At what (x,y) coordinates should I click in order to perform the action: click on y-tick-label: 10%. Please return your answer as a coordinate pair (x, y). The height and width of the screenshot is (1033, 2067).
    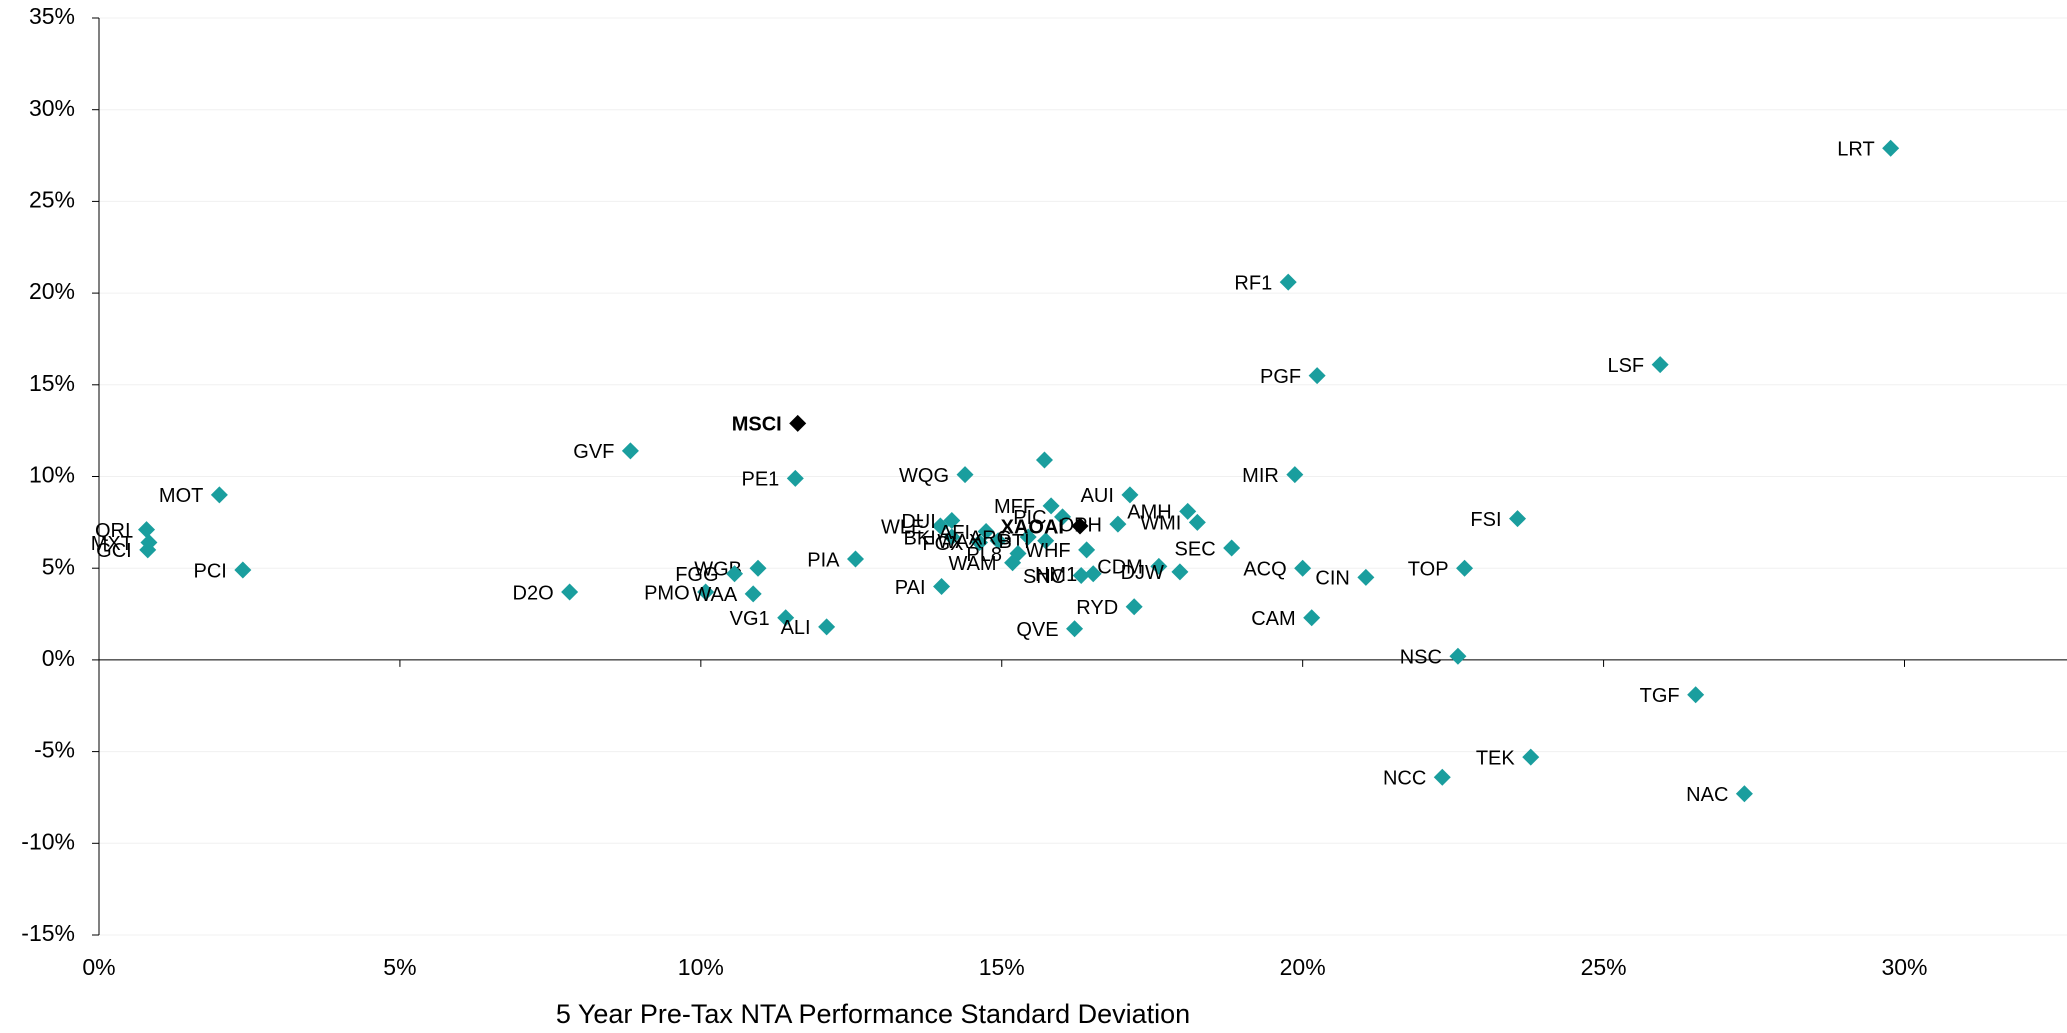
    Looking at the image, I should click on (52, 475).